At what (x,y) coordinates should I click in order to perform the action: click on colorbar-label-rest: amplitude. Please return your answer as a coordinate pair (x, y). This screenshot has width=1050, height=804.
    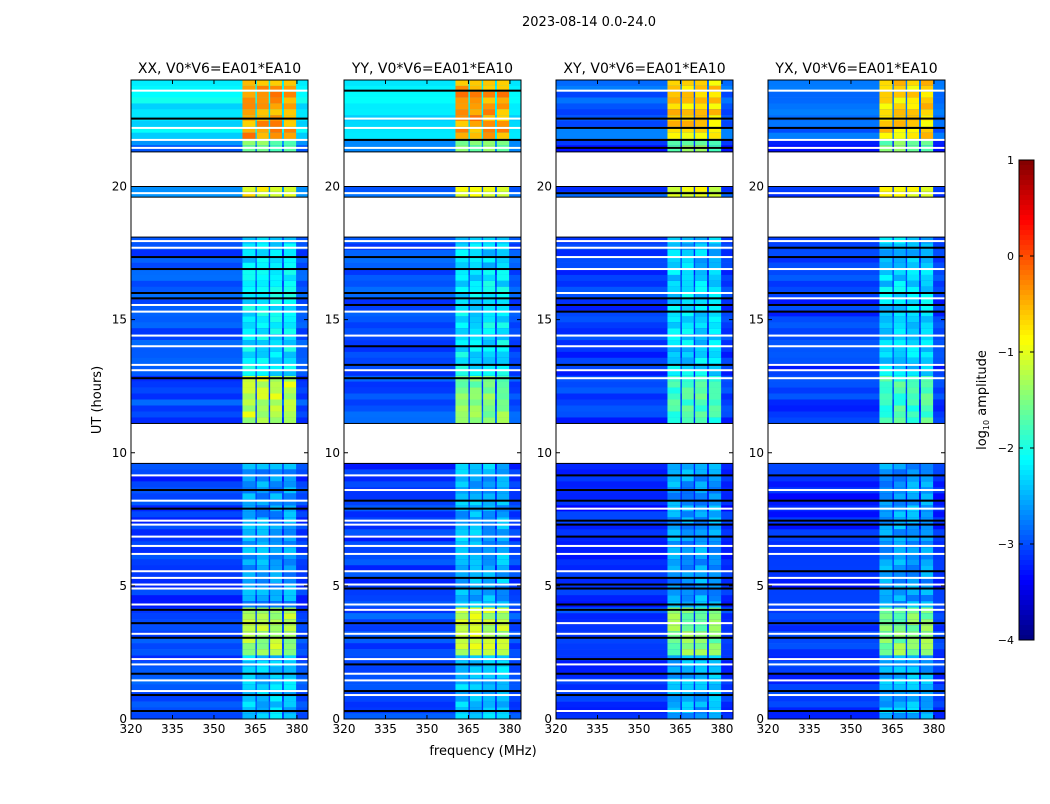
    Looking at the image, I should click on (982, 385).